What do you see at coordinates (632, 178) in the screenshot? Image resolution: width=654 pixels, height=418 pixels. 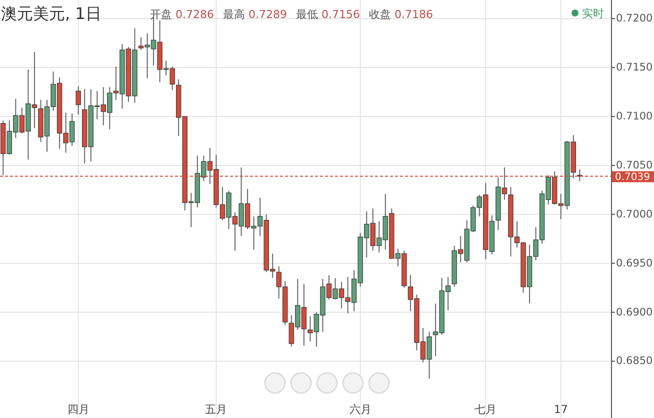 I see `ref-line-label: 0.7039` at bounding box center [632, 178].